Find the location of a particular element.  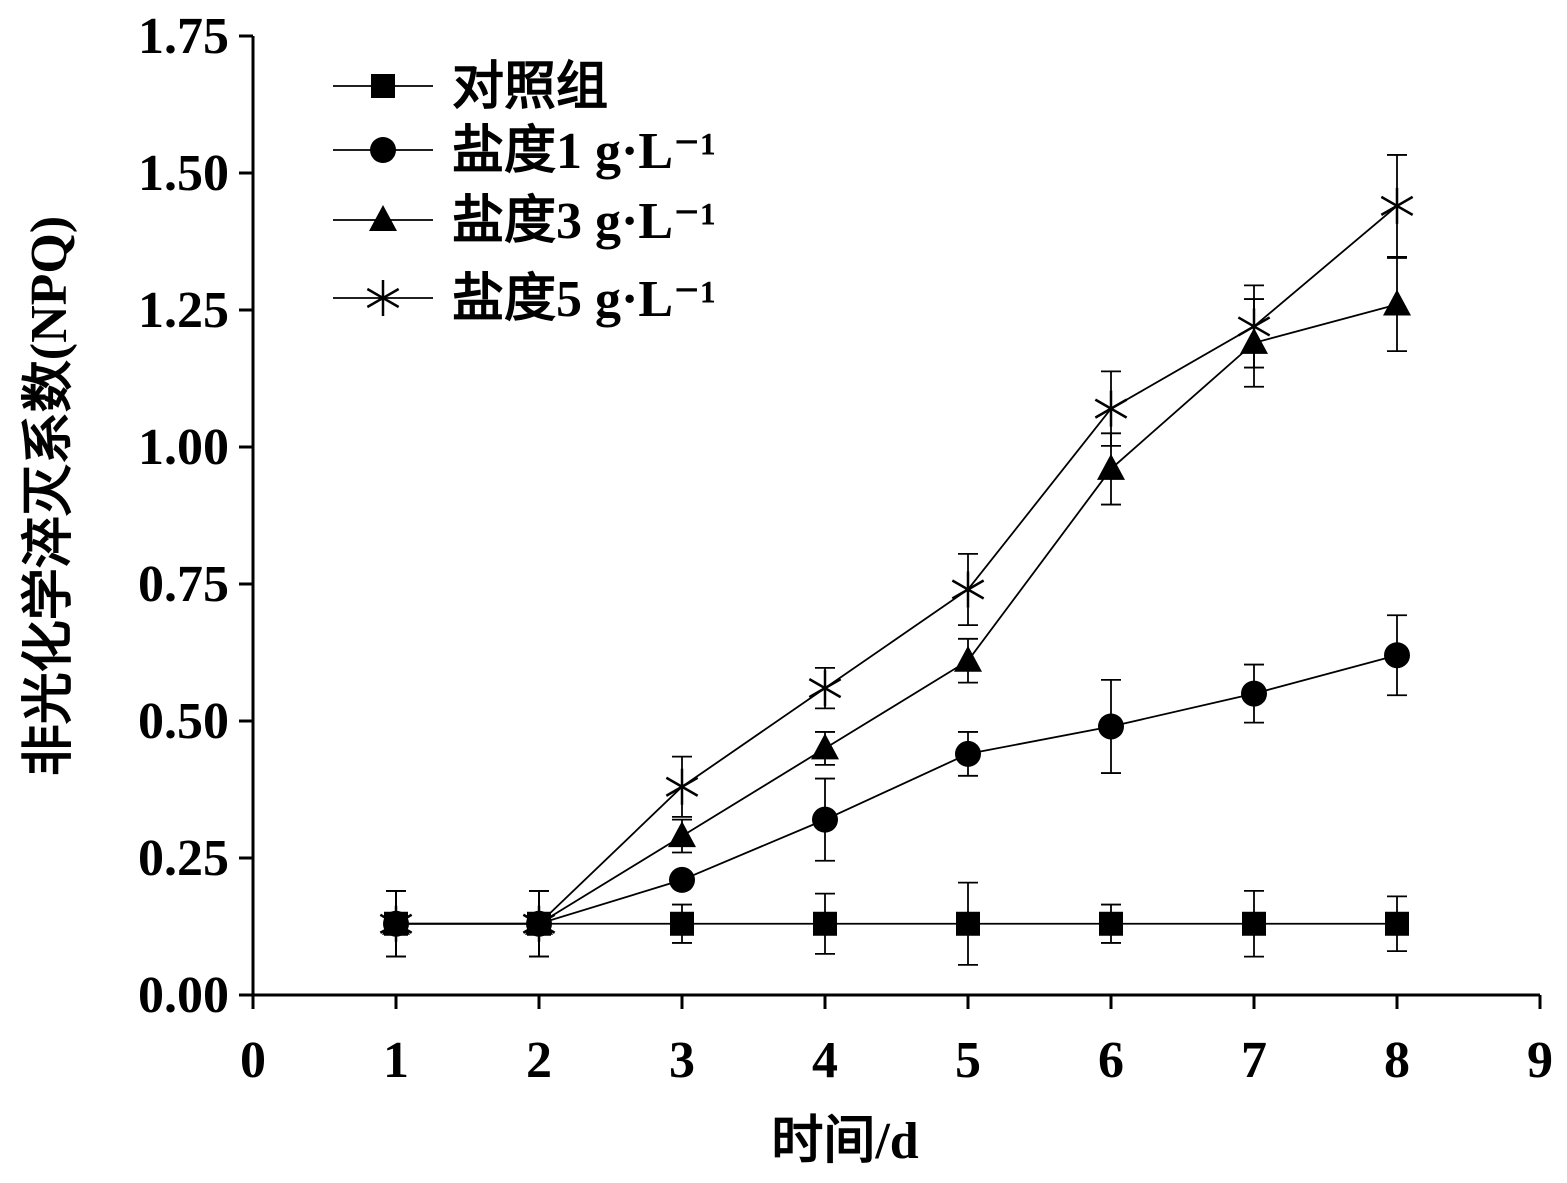

x-axis-title: 时间/d is located at coordinates (844, 1141).